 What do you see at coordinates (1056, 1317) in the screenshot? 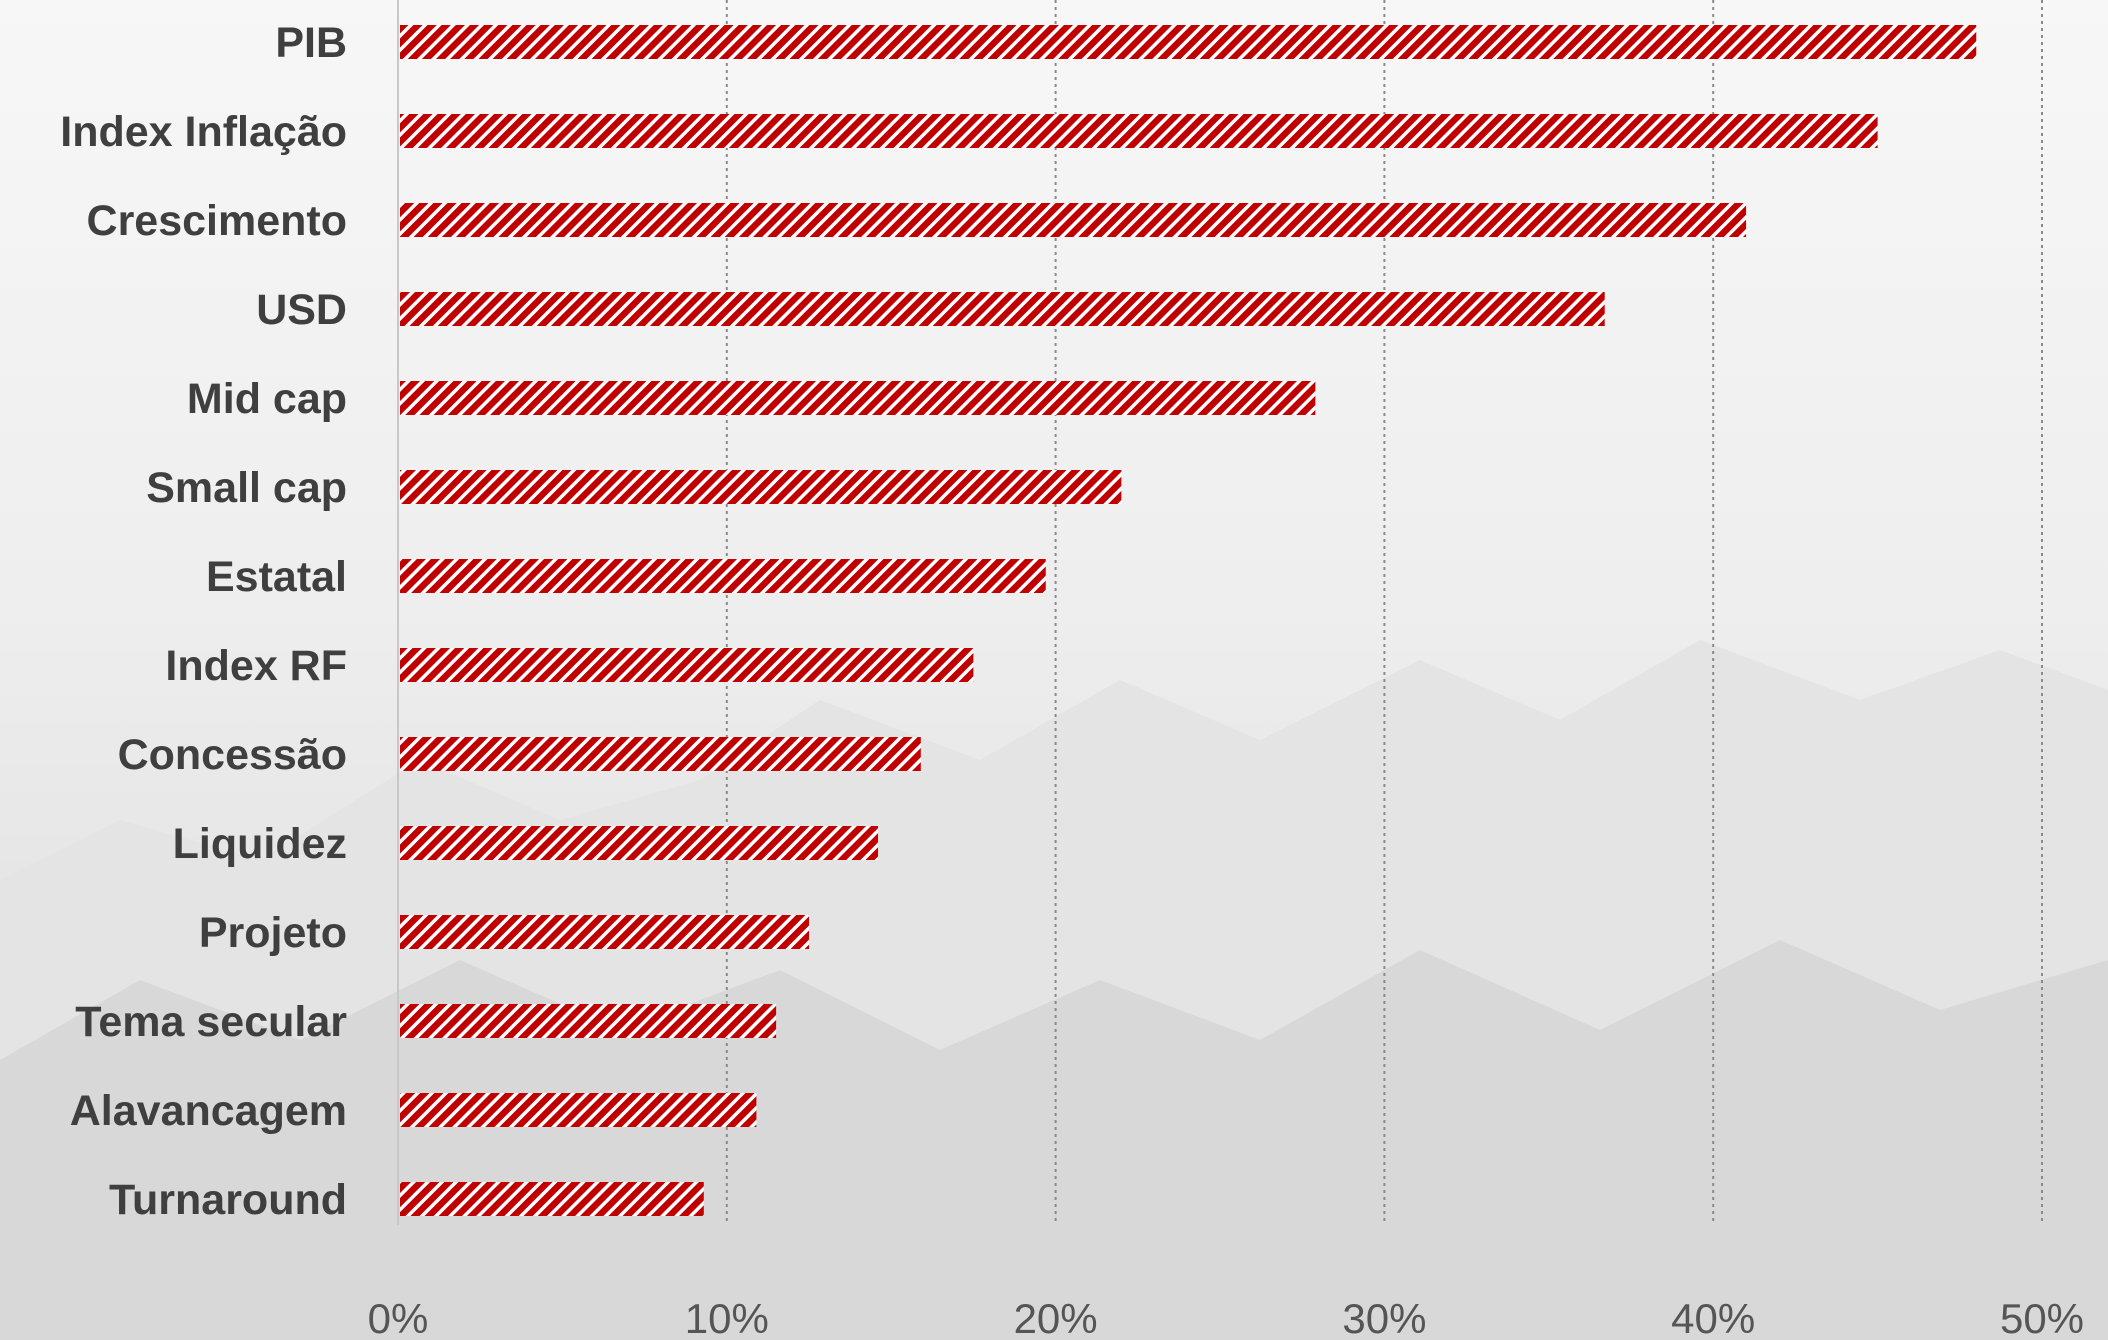
I see `x-tick-label: 20%` at bounding box center [1056, 1317].